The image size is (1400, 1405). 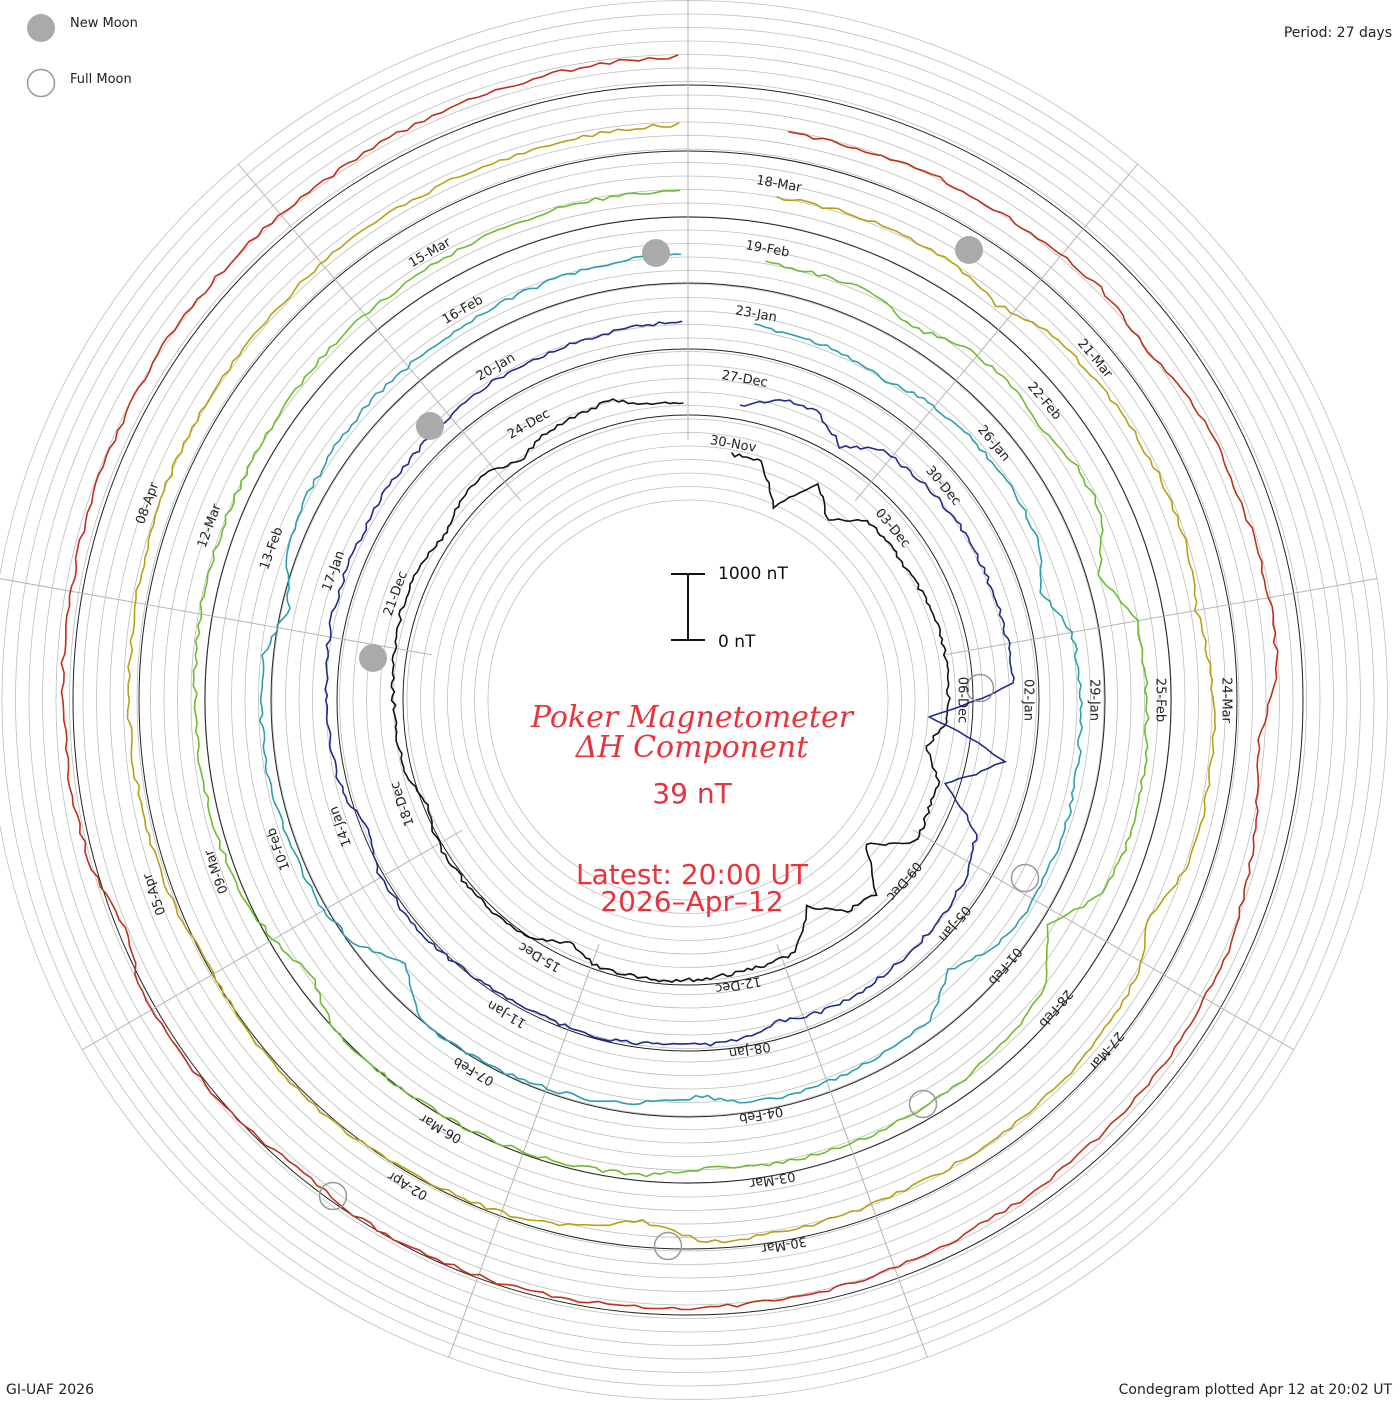 What do you see at coordinates (154, 894) in the screenshot?
I see `date-label: 05-Apr` at bounding box center [154, 894].